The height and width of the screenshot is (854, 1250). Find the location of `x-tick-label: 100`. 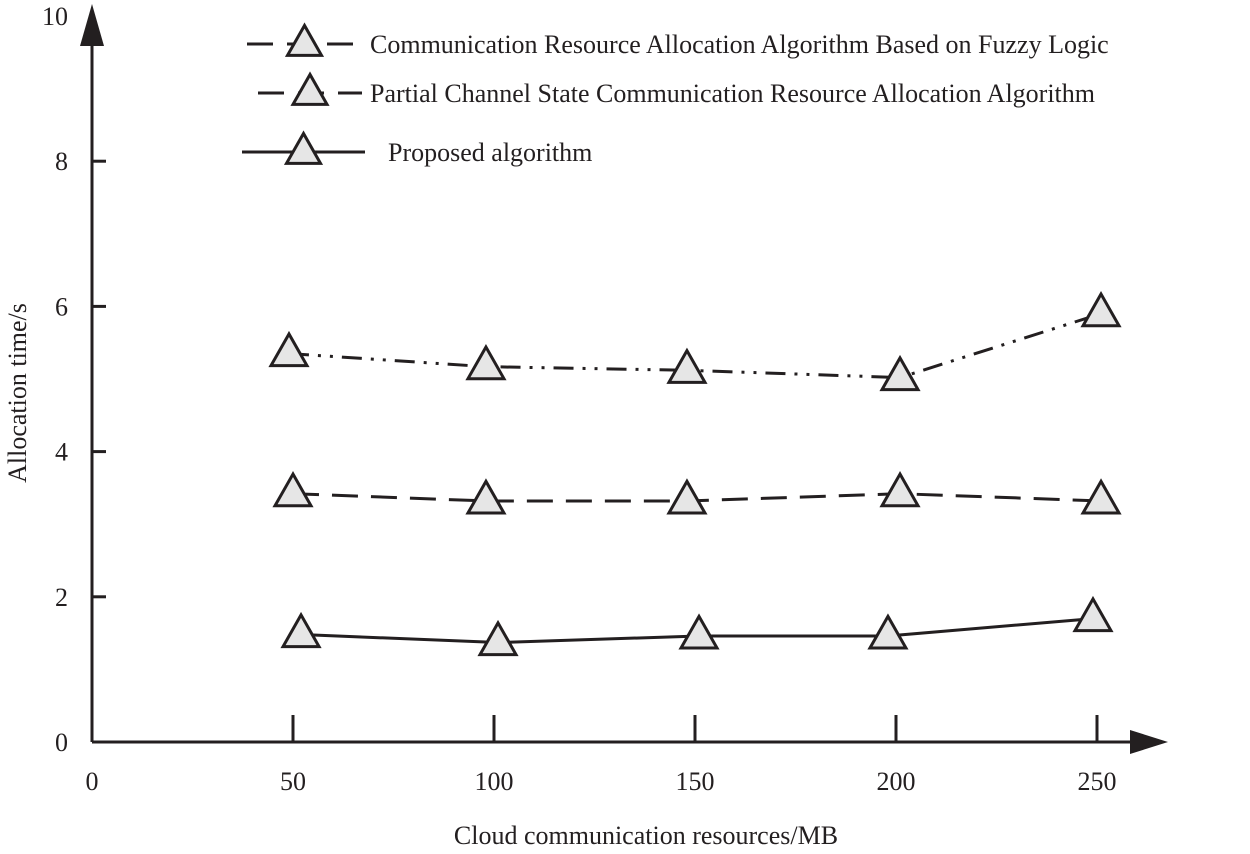

x-tick-label: 100 is located at coordinates (494, 781).